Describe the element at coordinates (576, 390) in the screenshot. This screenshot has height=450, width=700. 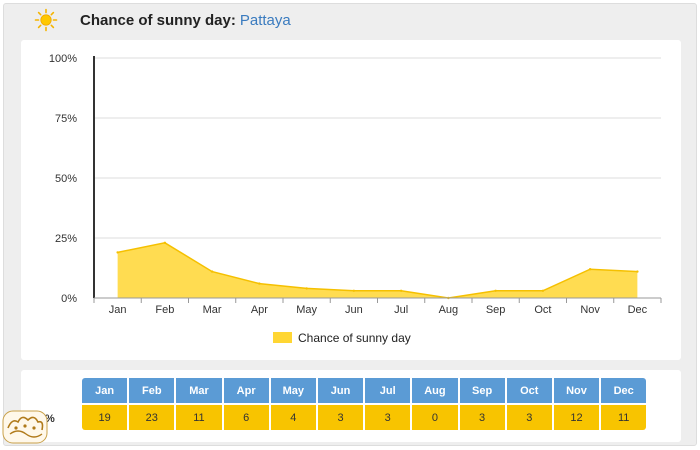
I see `month-header-cell: Nov` at that location.